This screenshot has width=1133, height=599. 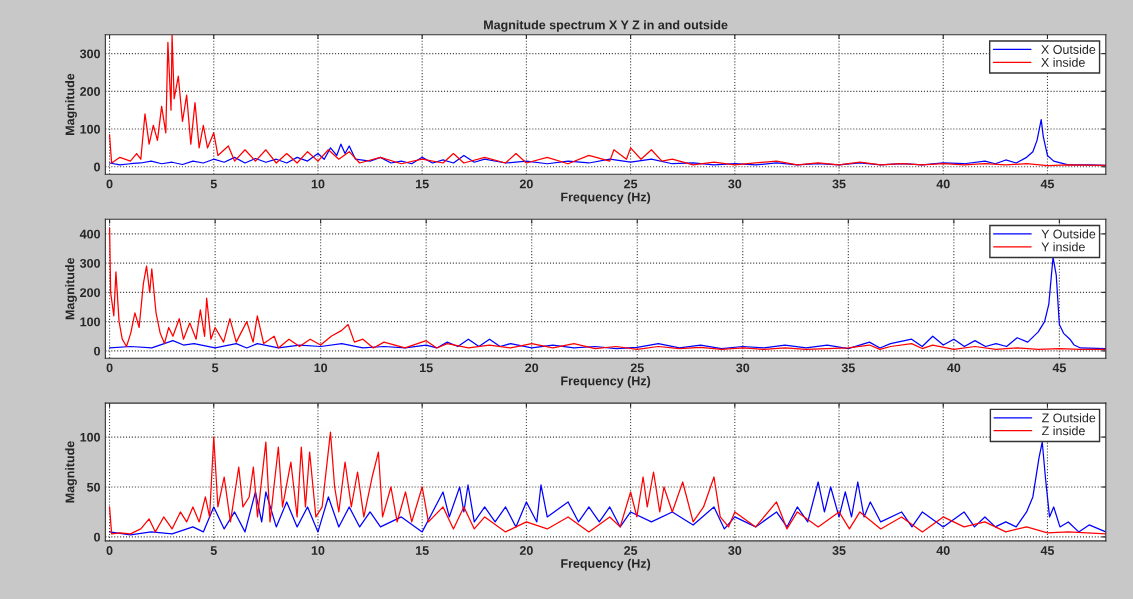 I want to click on legend-label: Z inside, so click(x=1063, y=431).